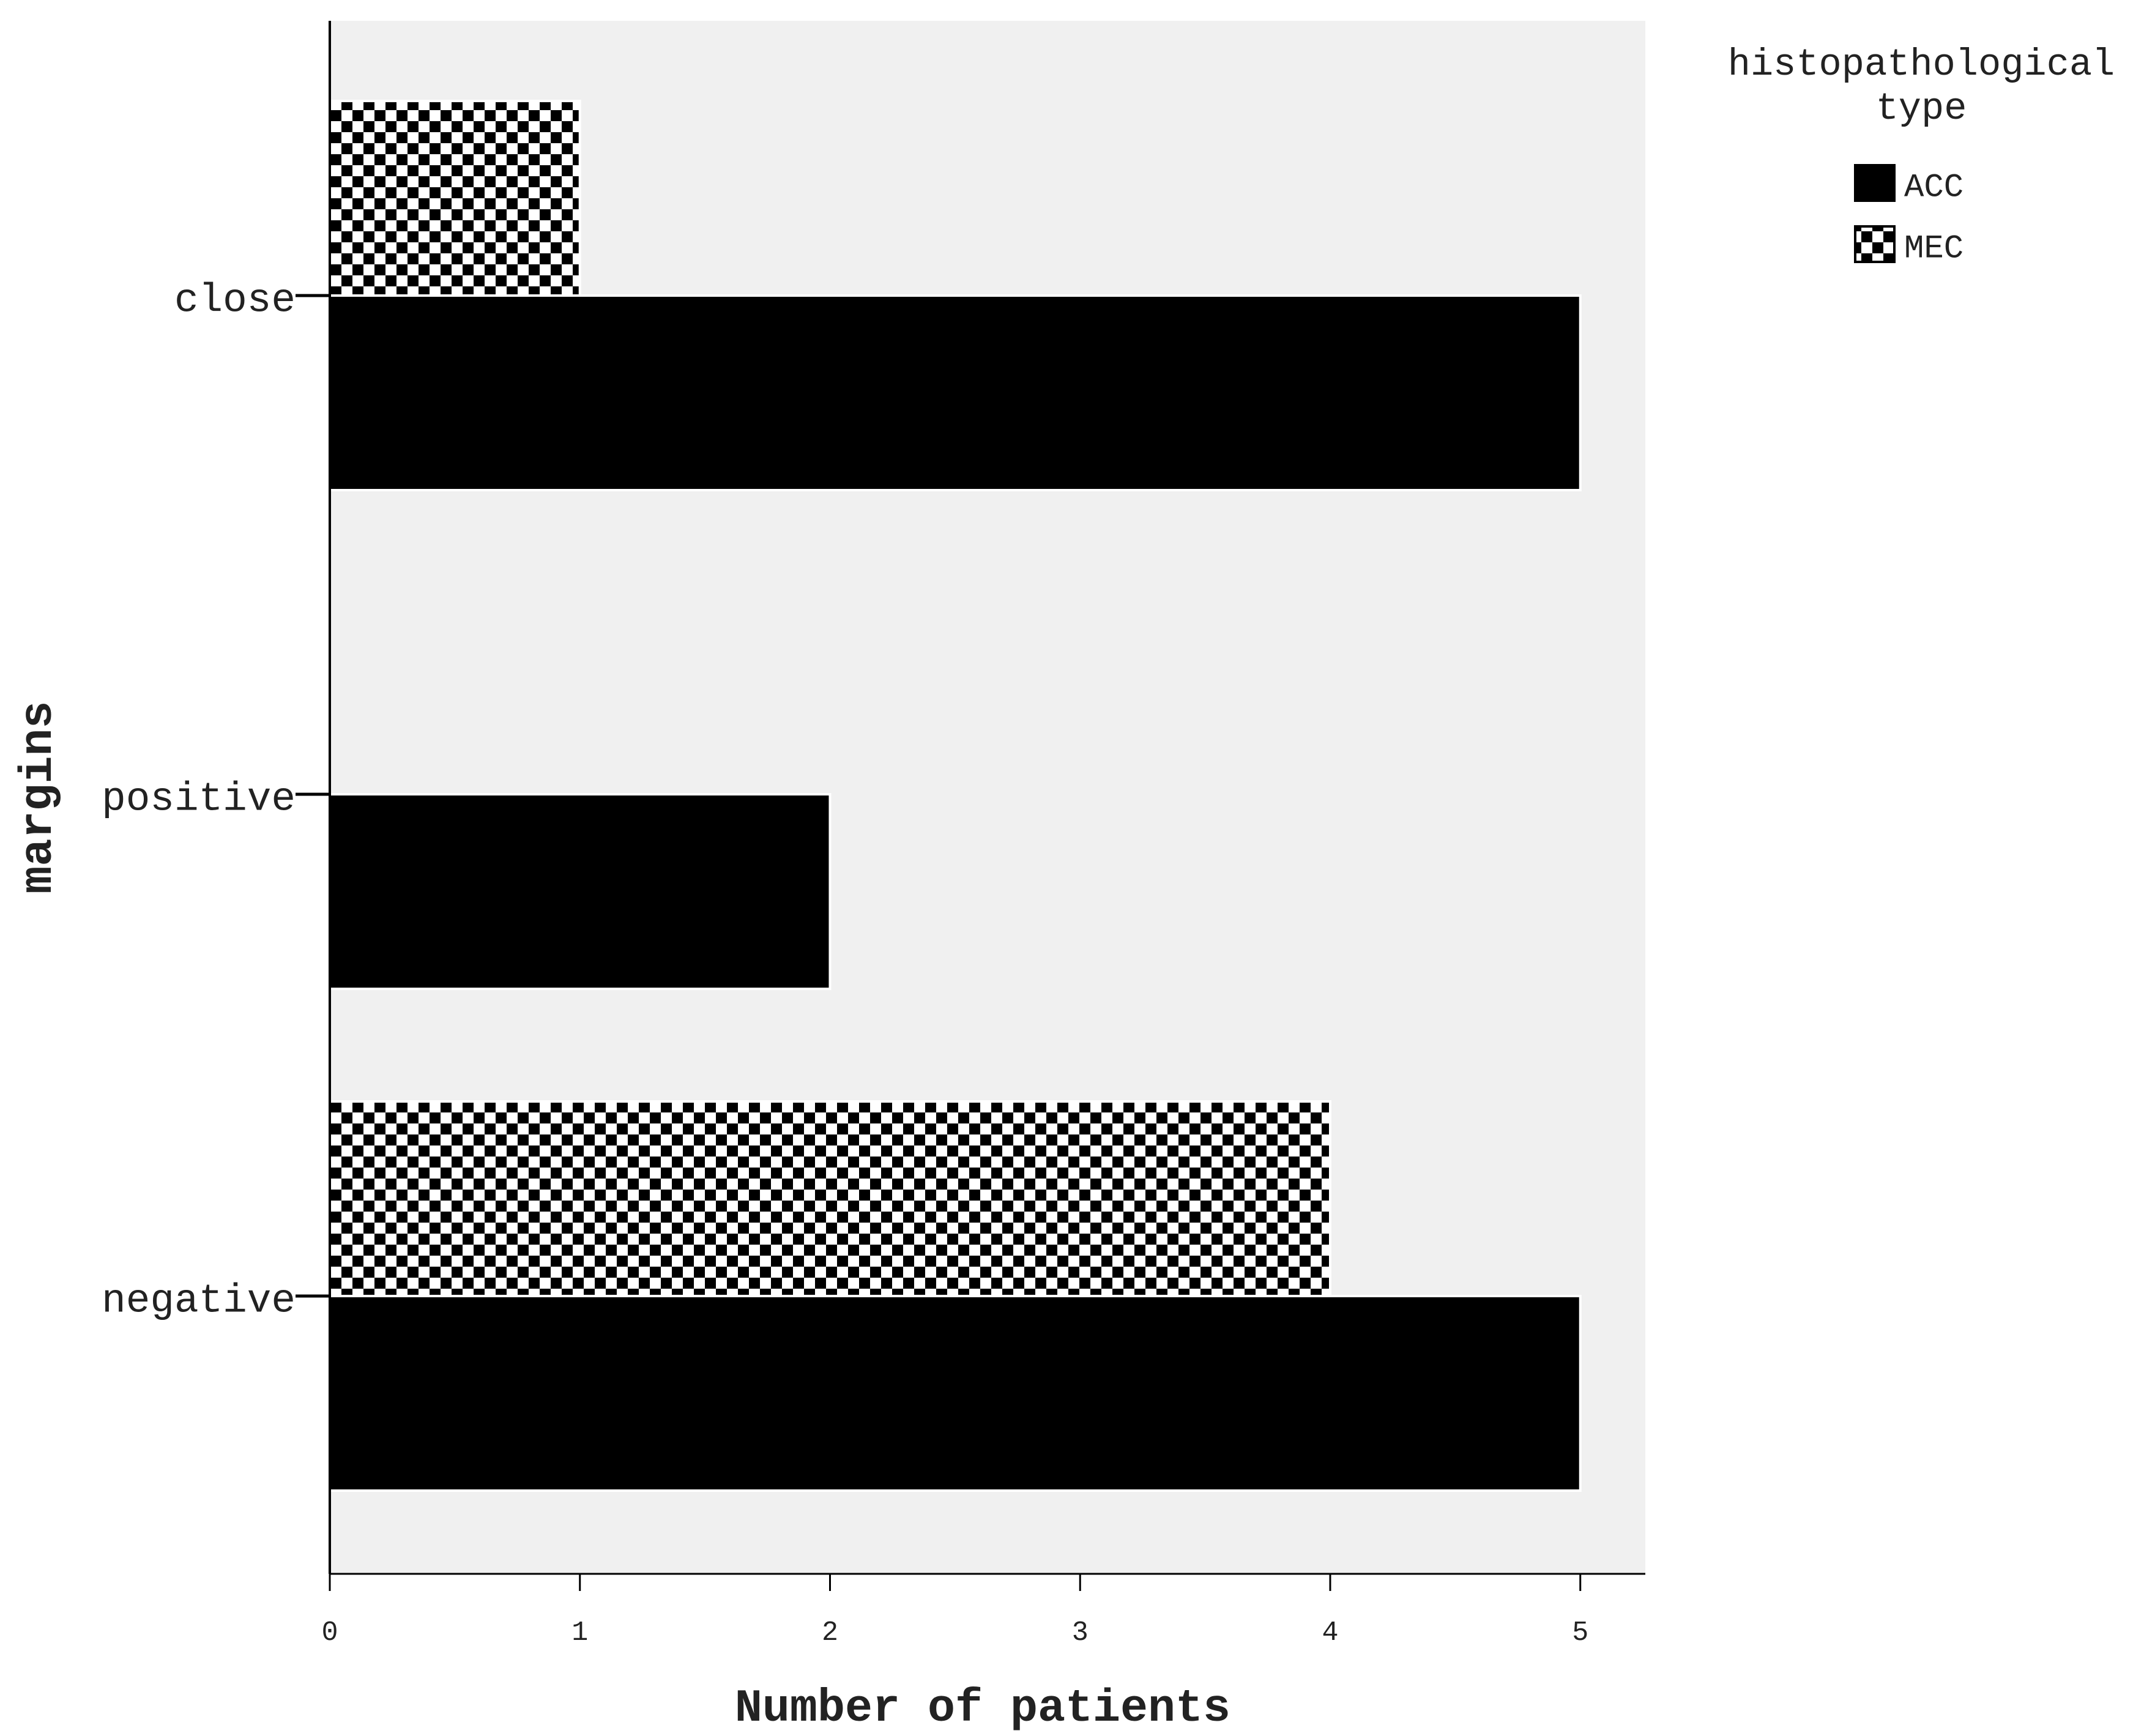 The width and height of the screenshot is (2144, 1736). Describe the element at coordinates (1933, 187) in the screenshot. I see `legend-label: ACC` at that location.